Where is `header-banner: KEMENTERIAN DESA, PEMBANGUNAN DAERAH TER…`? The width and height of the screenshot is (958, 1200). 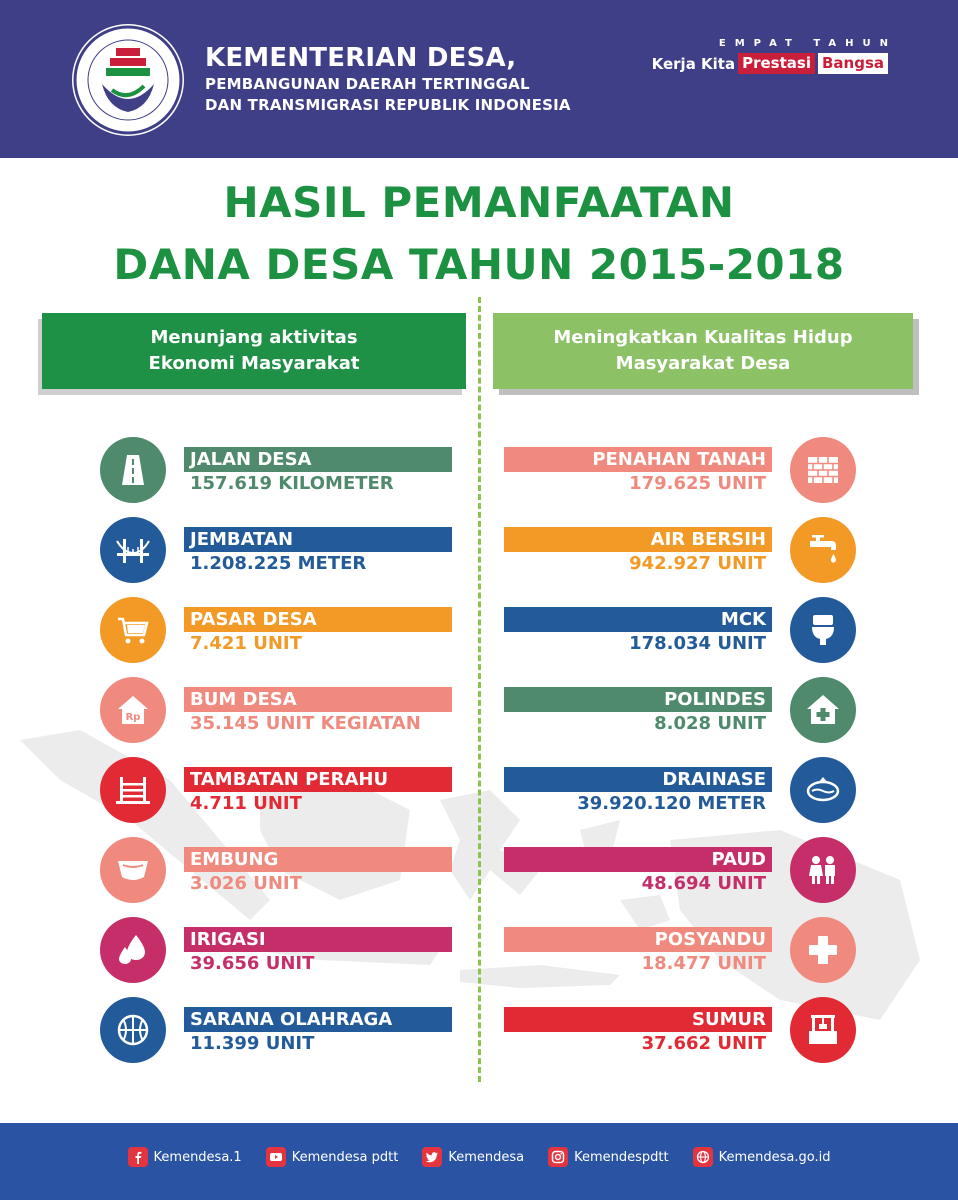 header-banner: KEMENTERIAN DESA, PEMBANGUNAN DAERAH TER… is located at coordinates (479, 79).